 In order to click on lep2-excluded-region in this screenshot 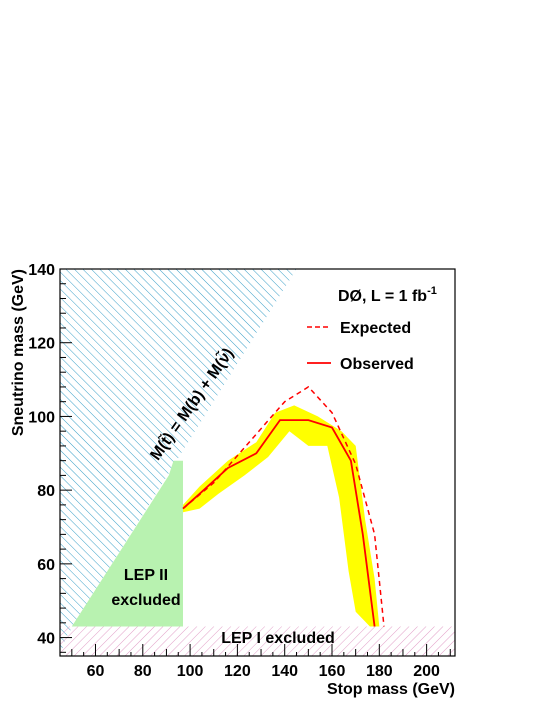, I will do `click(127, 543)`.